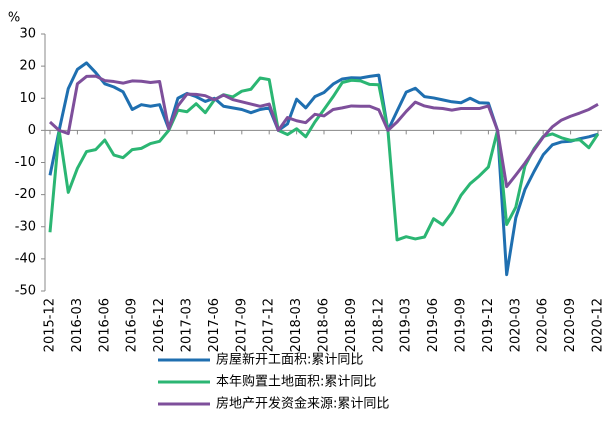 The image size is (606, 432). What do you see at coordinates (32, 130) in the screenshot?
I see `y-tick-label: 0` at bounding box center [32, 130].